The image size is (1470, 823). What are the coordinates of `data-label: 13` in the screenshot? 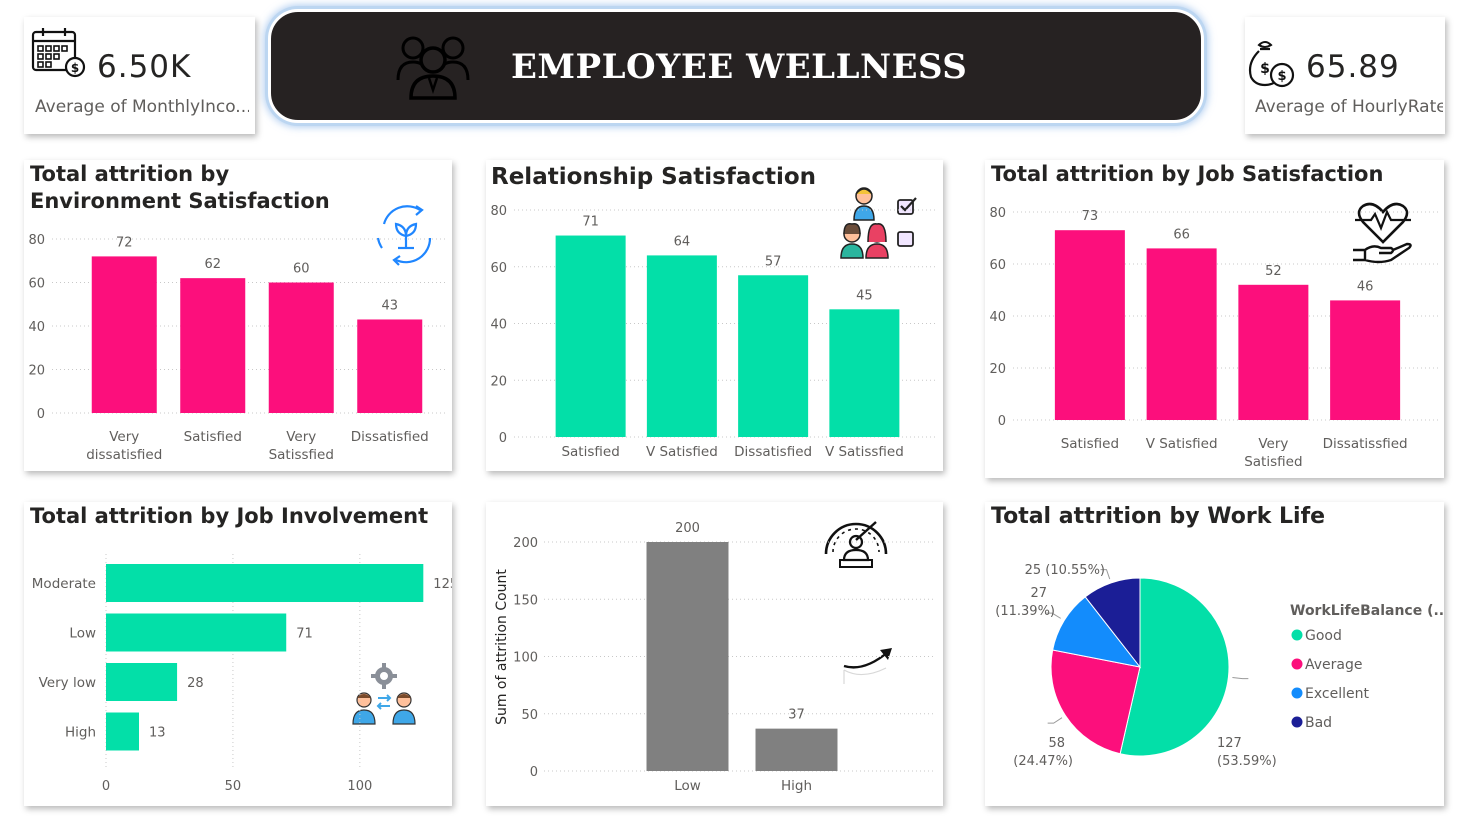 It's located at (157, 733).